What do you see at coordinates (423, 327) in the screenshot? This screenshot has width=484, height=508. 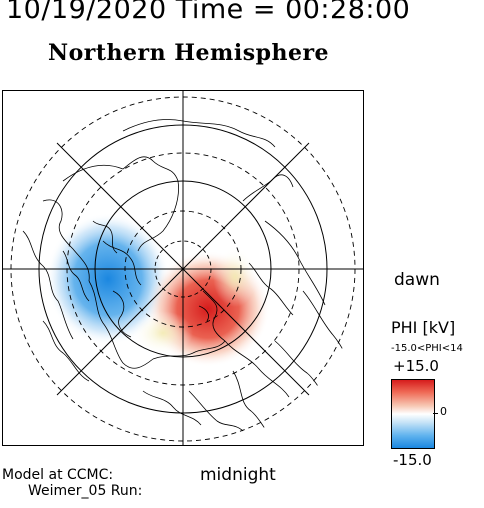 I see `colorbar-title: PHI [kV]` at bounding box center [423, 327].